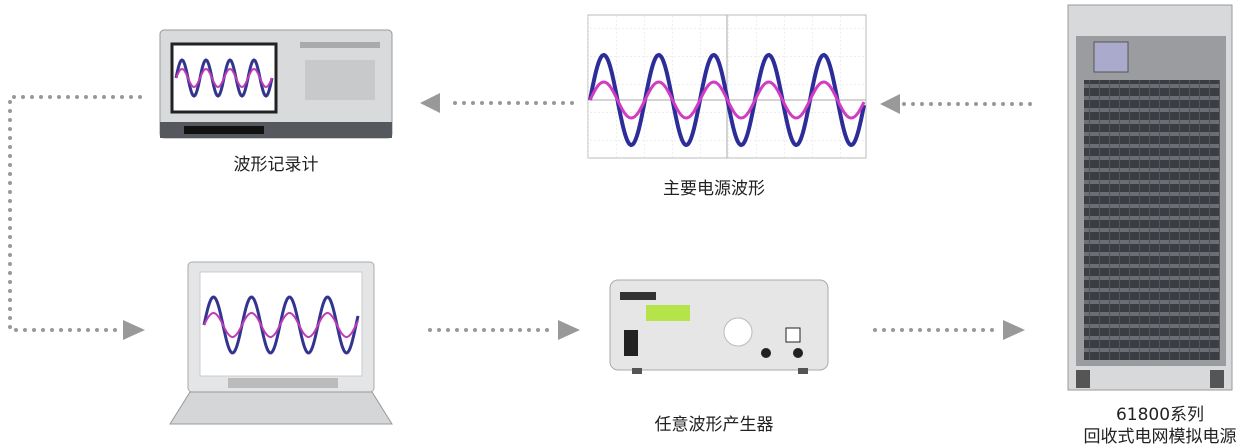  Describe the element at coordinates (719, 326) in the screenshot. I see `awg` at that location.